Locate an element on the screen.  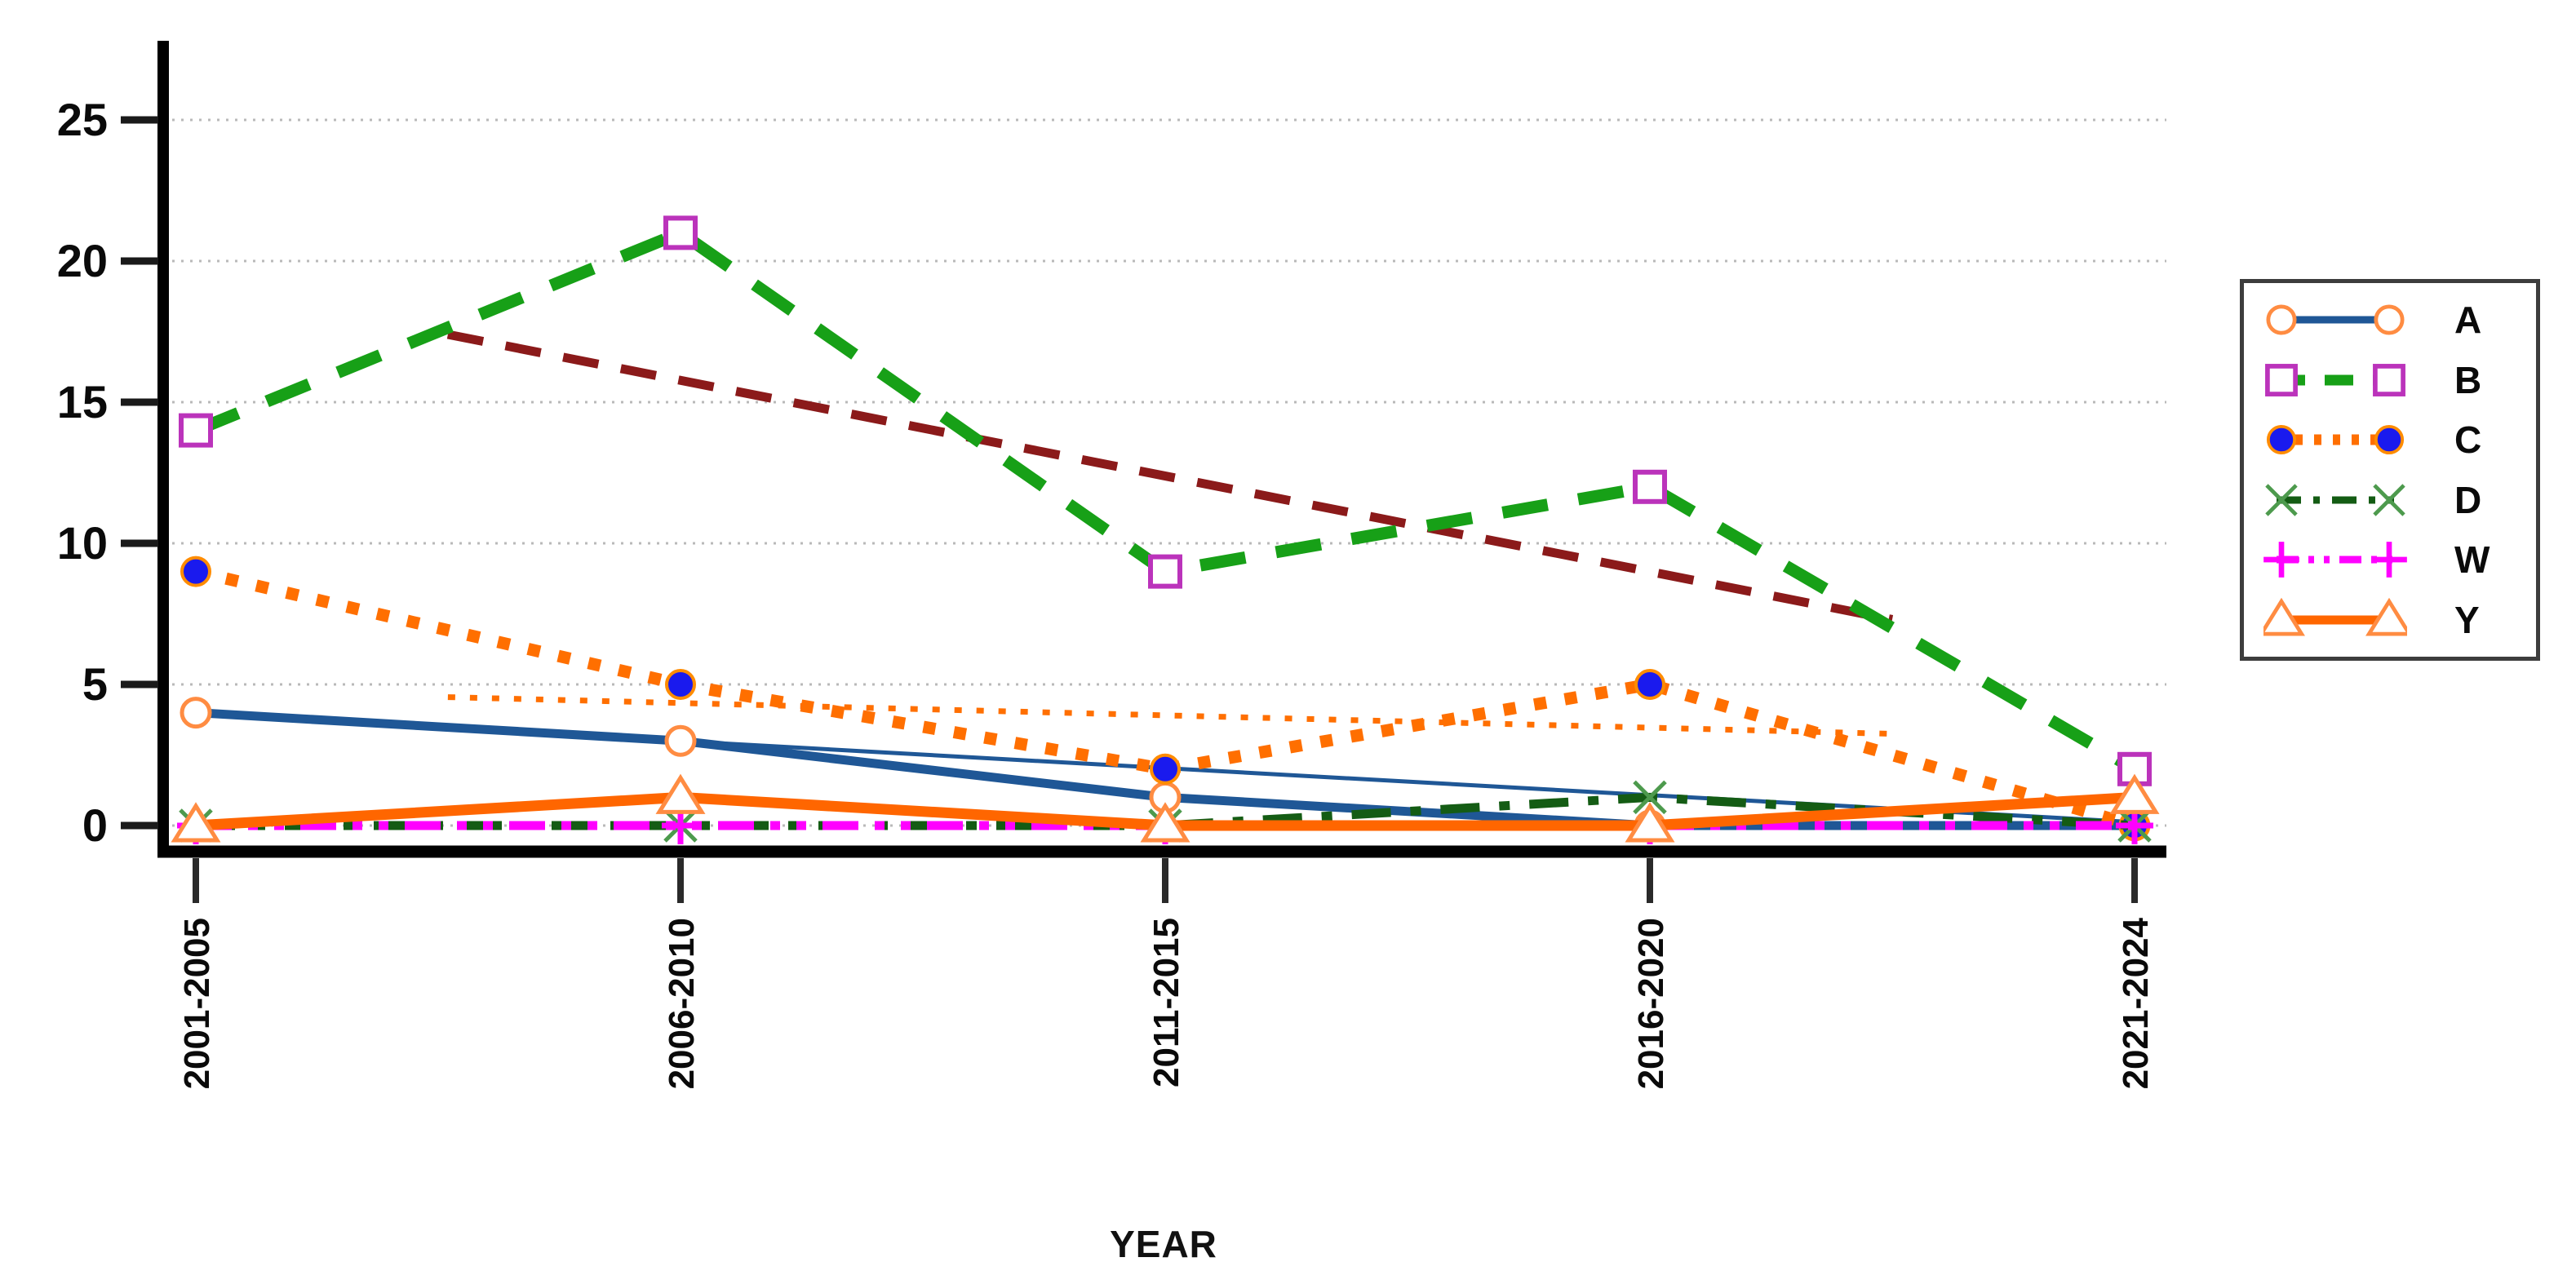
series-Y is located at coordinates (1165, 808).